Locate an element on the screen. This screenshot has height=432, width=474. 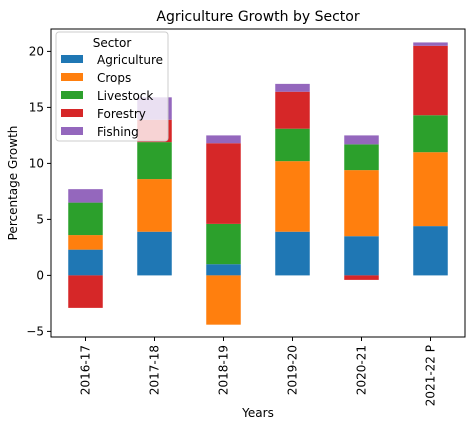
x-tick-label: 2021-22 P is located at coordinates (431, 375).